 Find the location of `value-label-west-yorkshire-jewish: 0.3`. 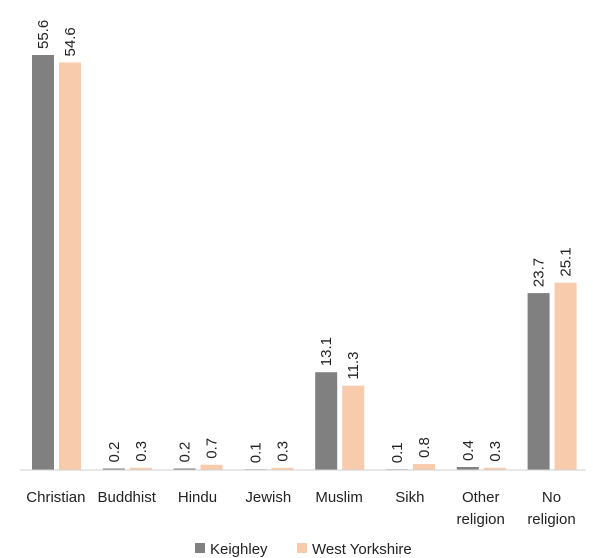

value-label-west-yorkshire-jewish: 0.3 is located at coordinates (282, 451).